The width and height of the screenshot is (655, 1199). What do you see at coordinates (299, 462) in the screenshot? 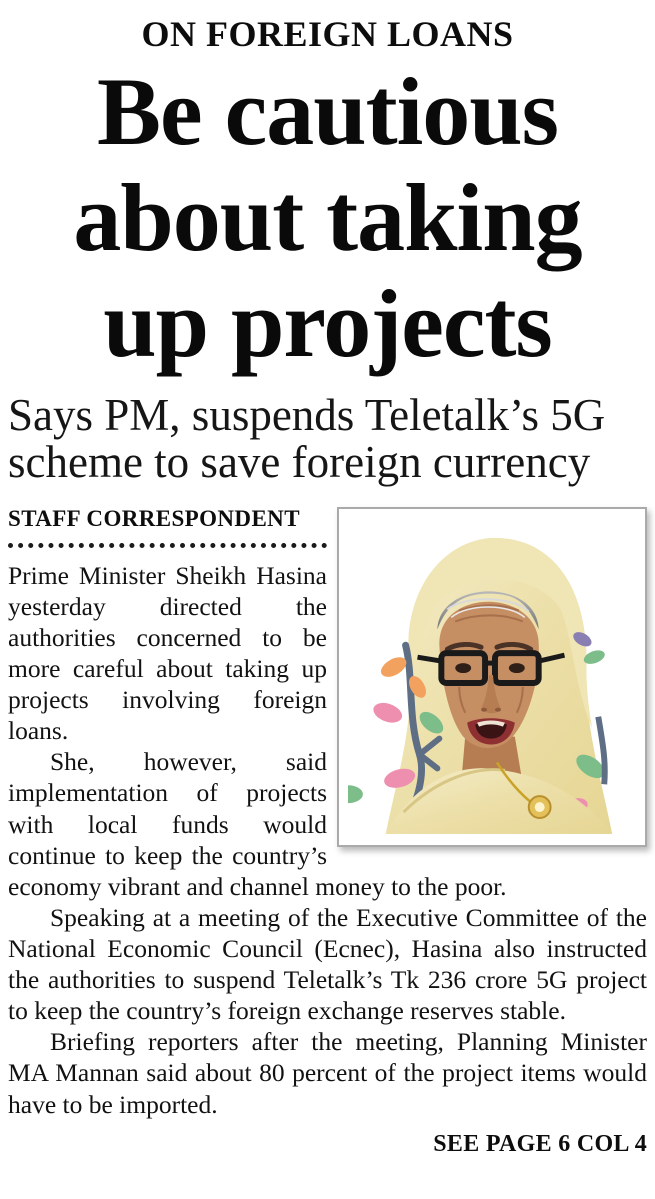
I see `subheadline-line: scheme to save foreign currency` at bounding box center [299, 462].